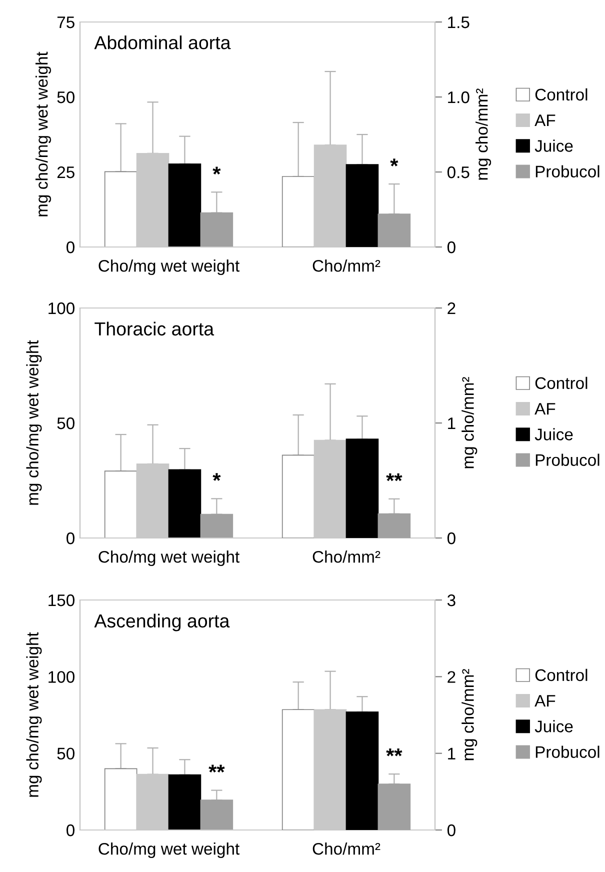 The width and height of the screenshot is (605, 872). Describe the element at coordinates (162, 623) in the screenshot. I see `text: Ascending aorta` at that location.